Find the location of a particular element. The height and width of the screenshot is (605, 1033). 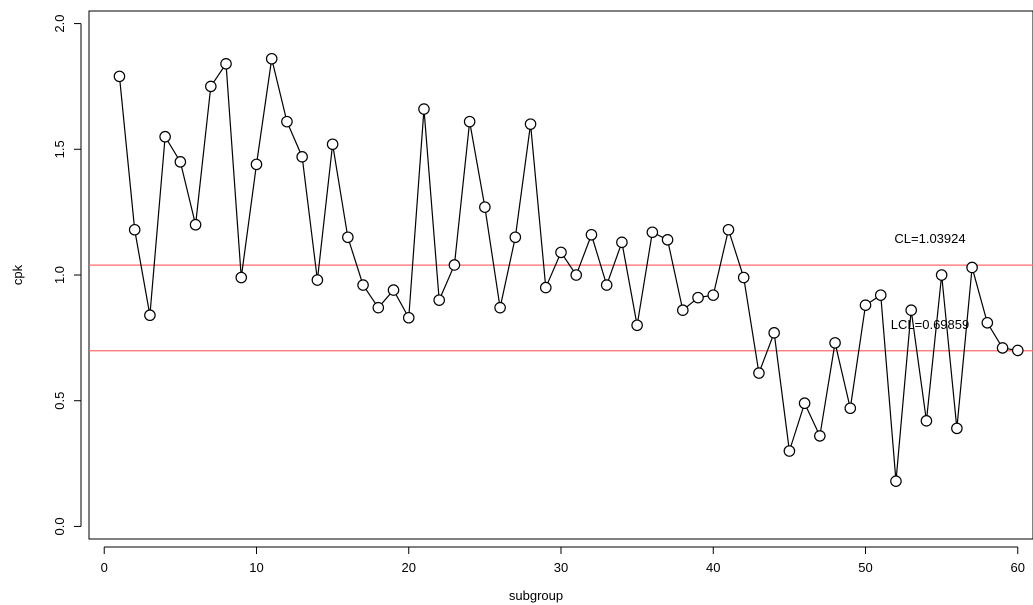

x-tick-label: 0 is located at coordinates (104, 567).